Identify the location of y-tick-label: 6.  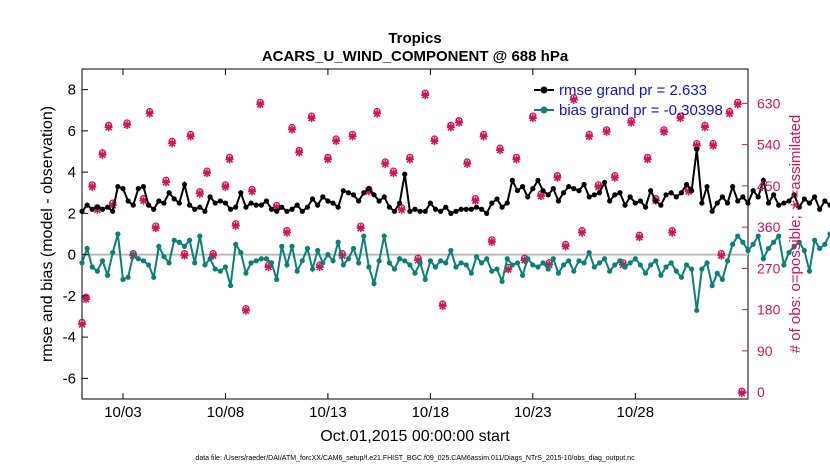
(72, 131).